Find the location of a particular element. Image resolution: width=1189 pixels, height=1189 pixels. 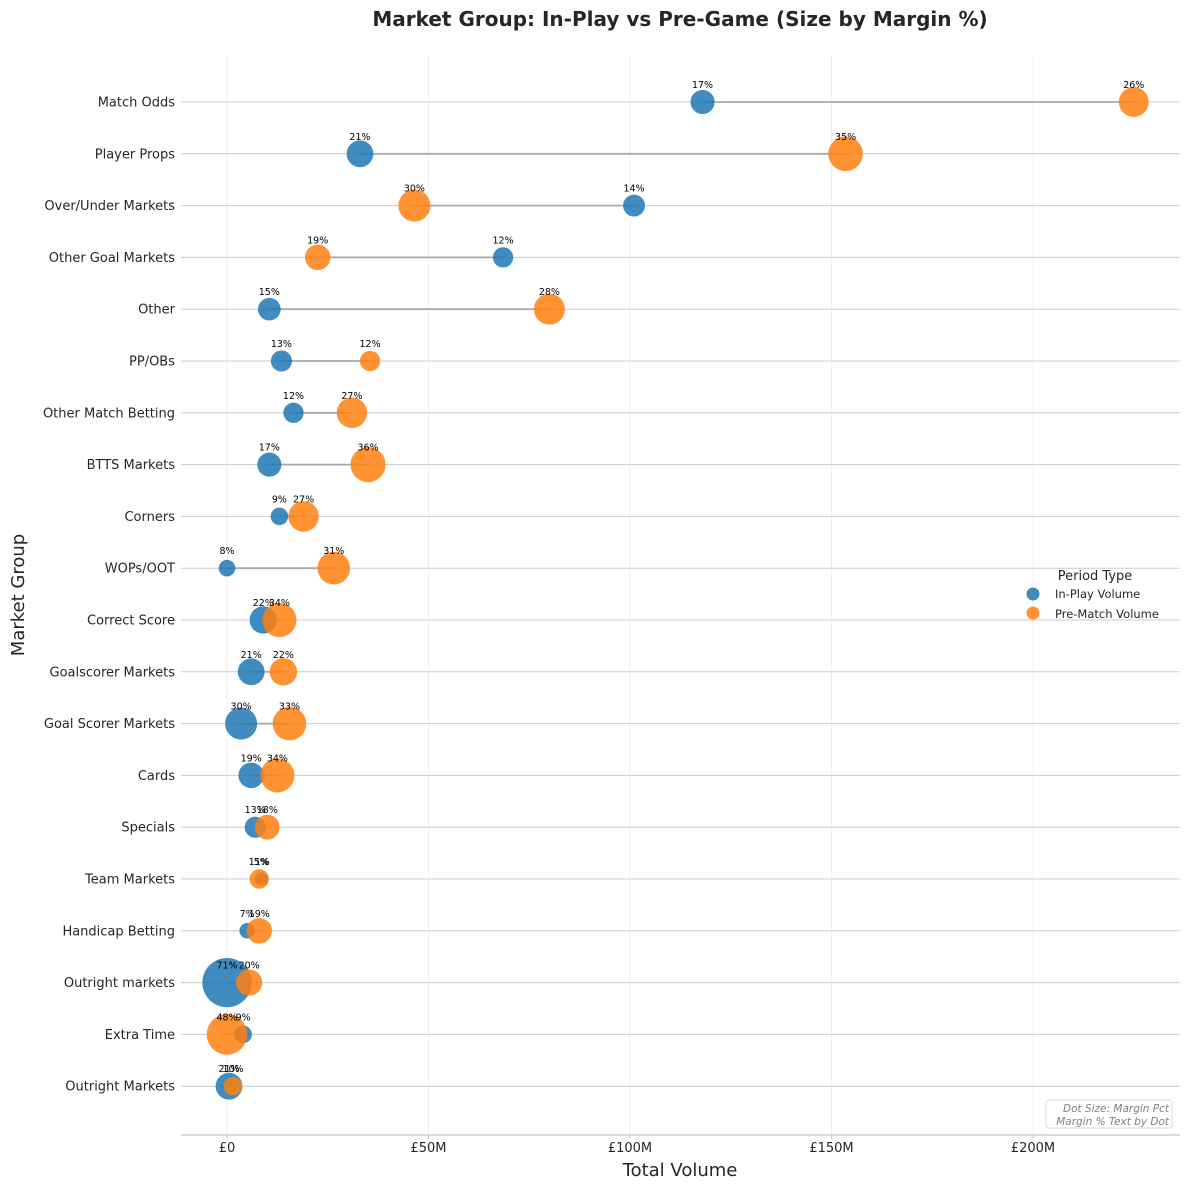

y-tick-label: PP/OBs is located at coordinates (152, 362).